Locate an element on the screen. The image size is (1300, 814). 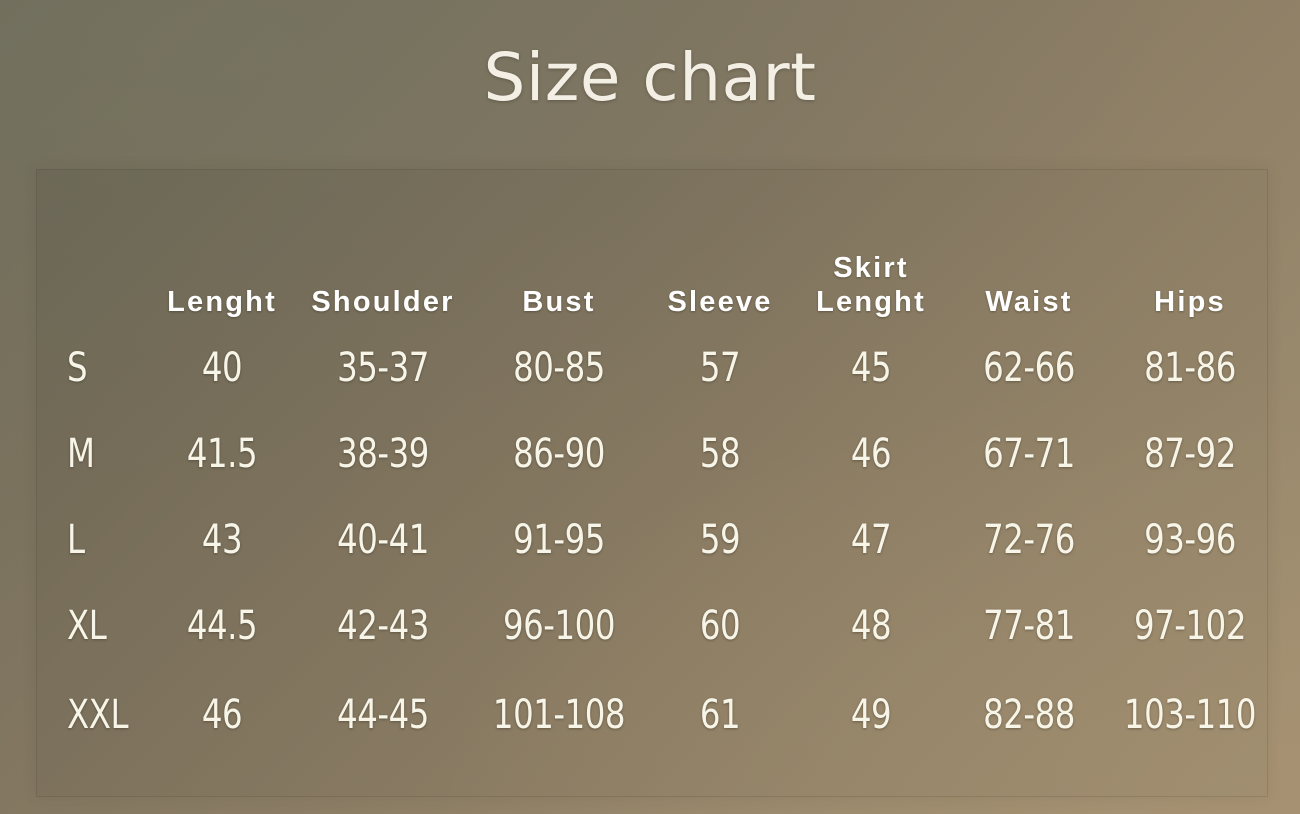
cell-skirt-lenght: 47 is located at coordinates (871, 540).